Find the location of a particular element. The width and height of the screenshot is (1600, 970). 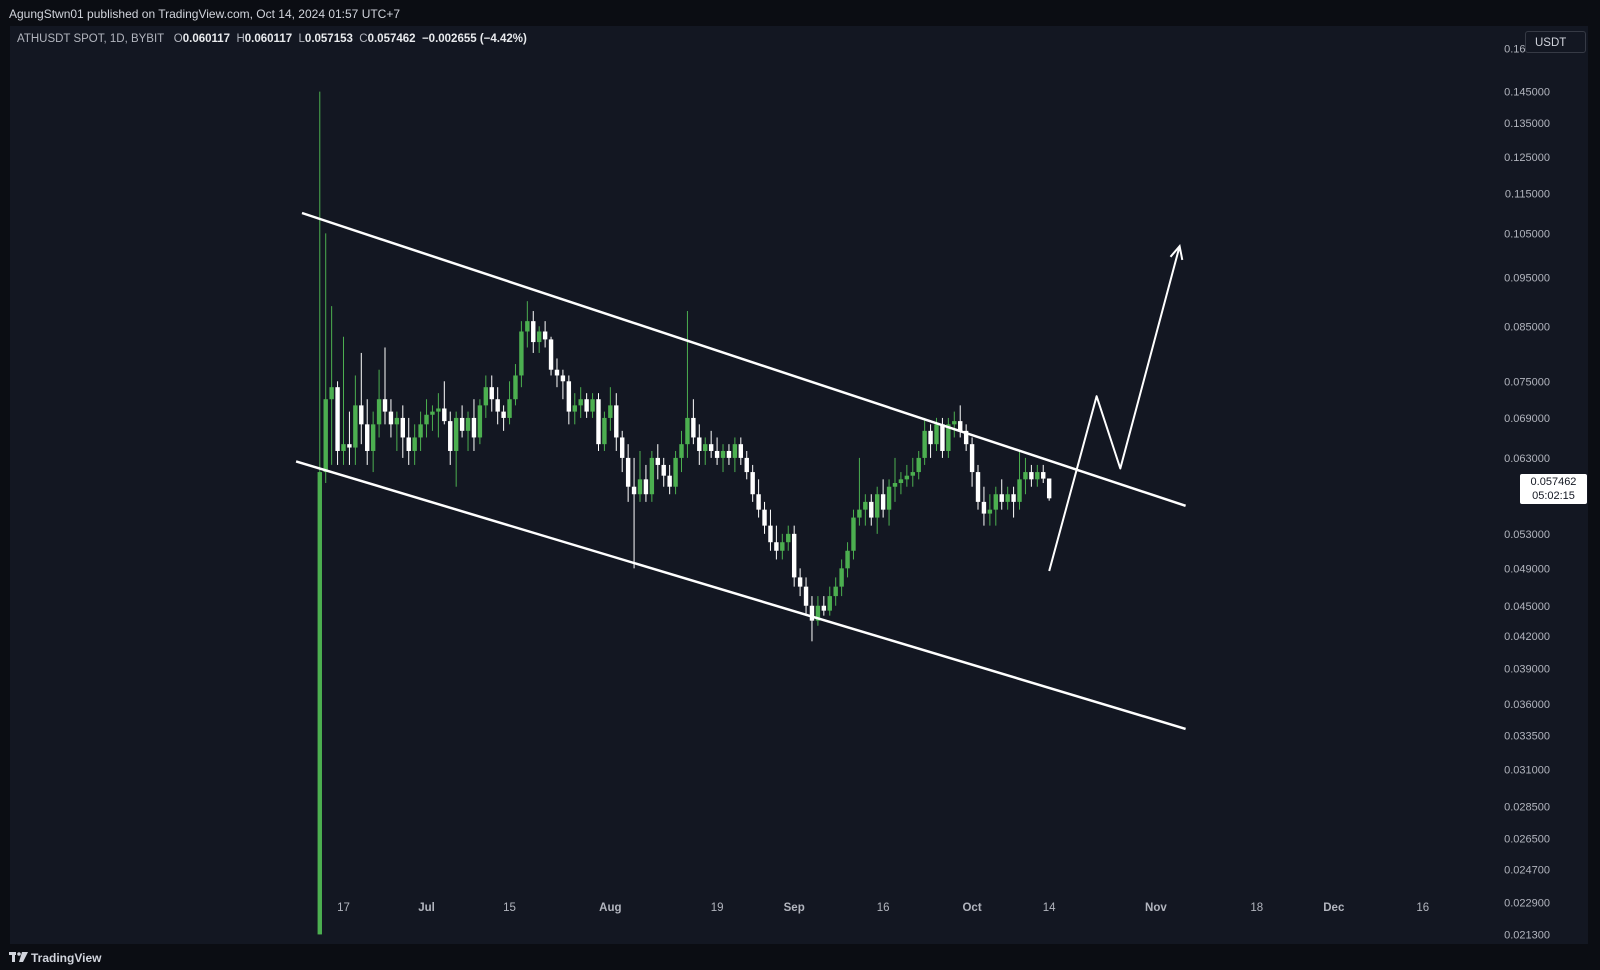

tradingview-logo-icon is located at coordinates (18, 957).